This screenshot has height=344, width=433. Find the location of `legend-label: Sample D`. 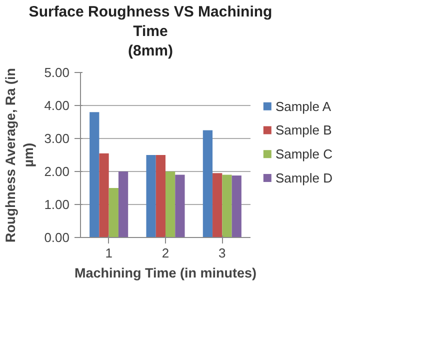

legend-label: Sample D is located at coordinates (304, 178).